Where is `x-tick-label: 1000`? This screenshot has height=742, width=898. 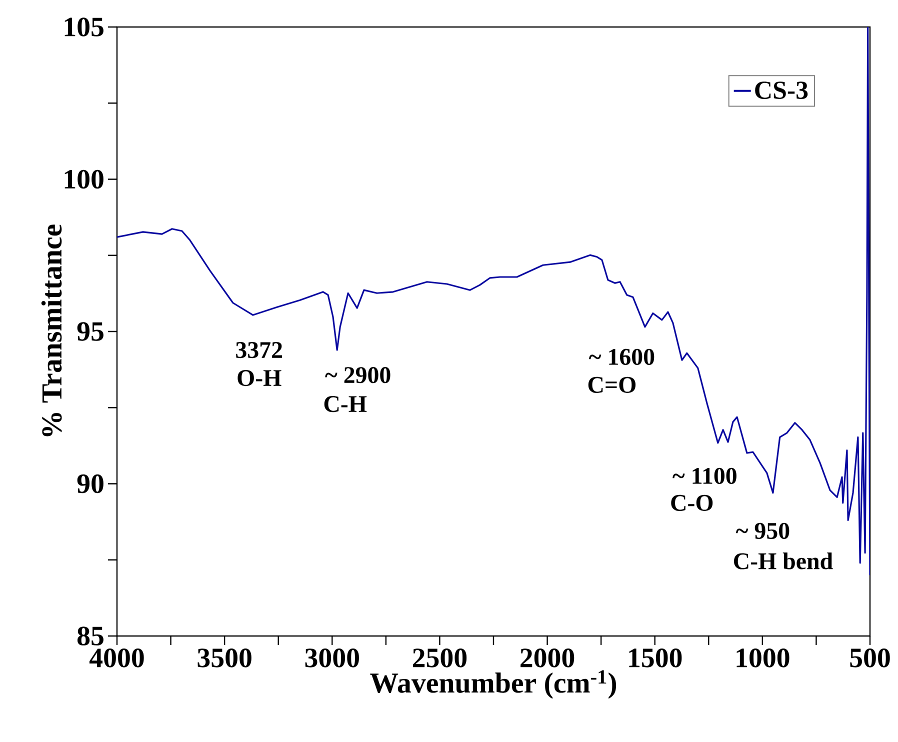
x-tick-label: 1000 is located at coordinates (763, 658).